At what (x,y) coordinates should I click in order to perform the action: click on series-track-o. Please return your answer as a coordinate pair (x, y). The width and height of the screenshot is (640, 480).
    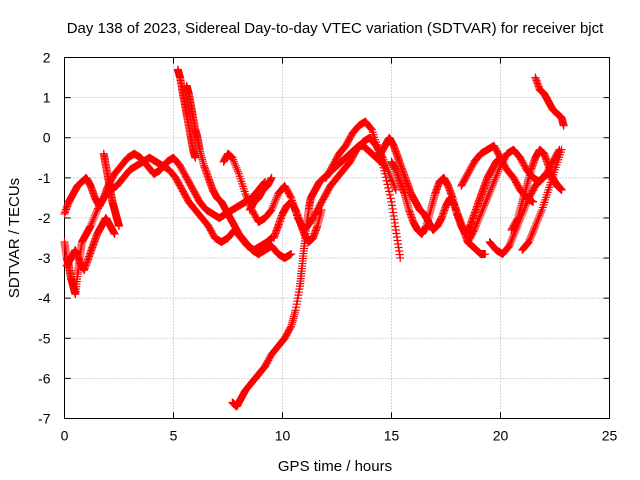
    Looking at the image, I should click on (536, 189).